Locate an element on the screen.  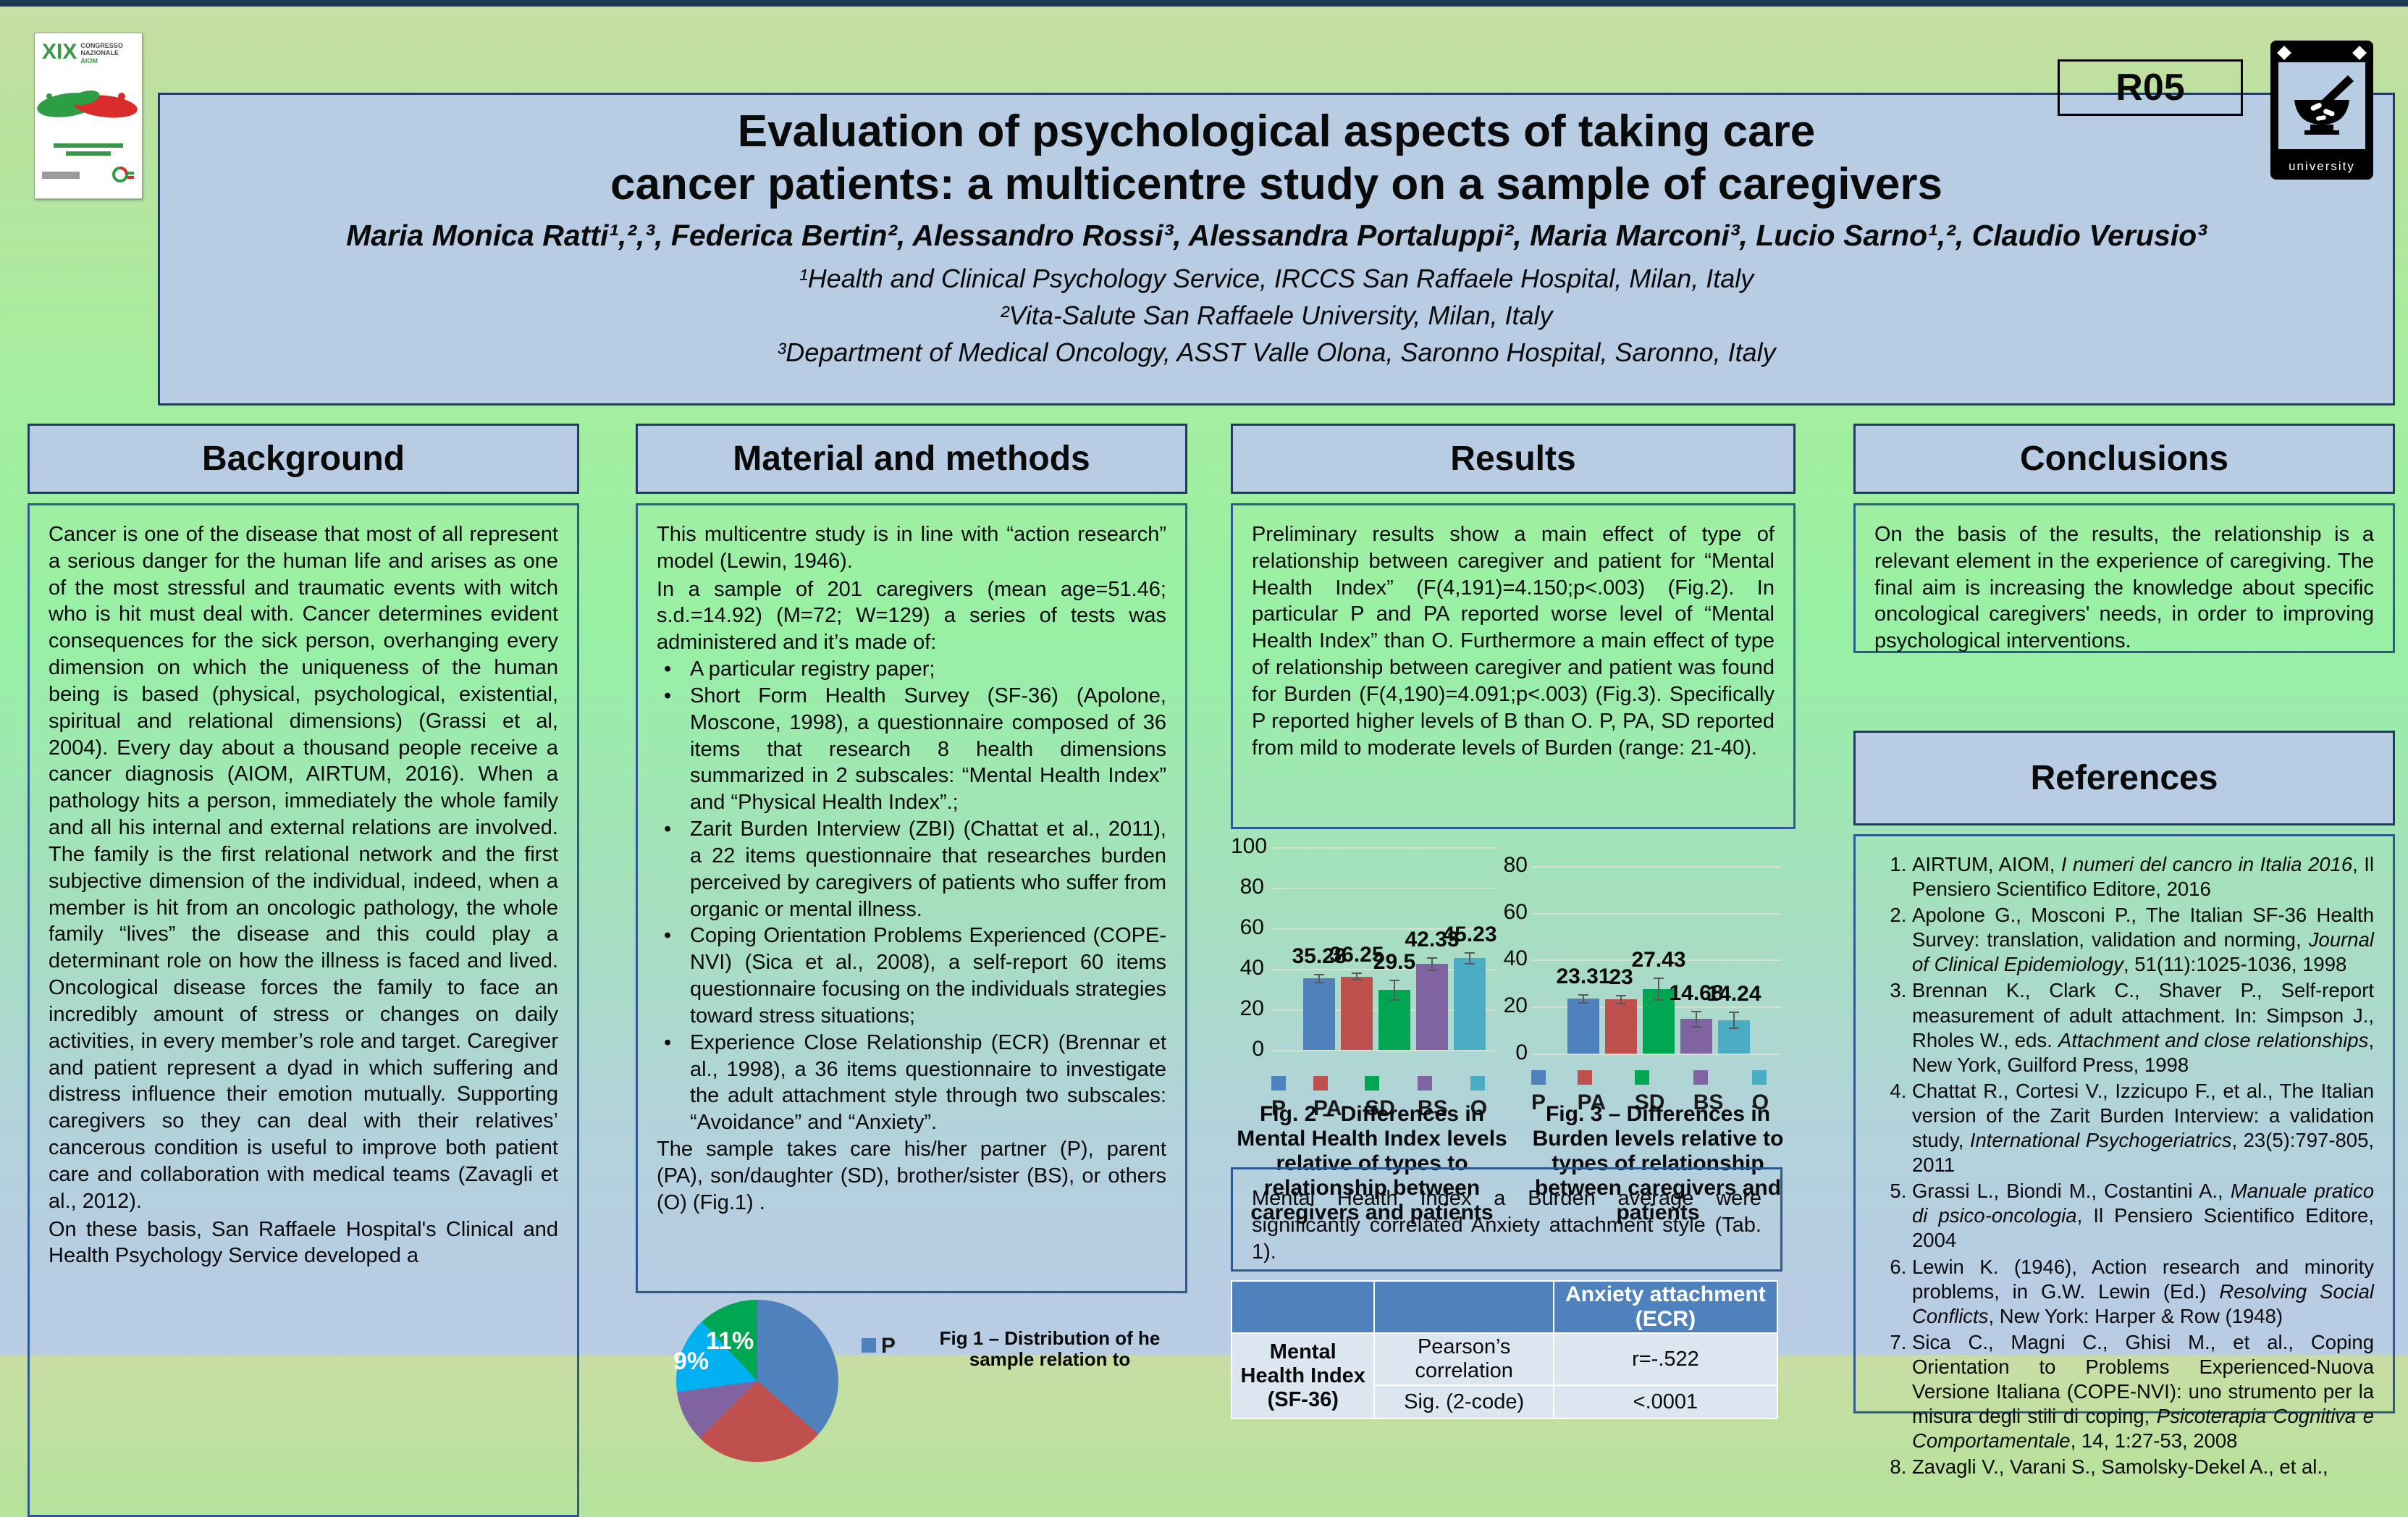
table-header-empty1 is located at coordinates (1303, 1307).